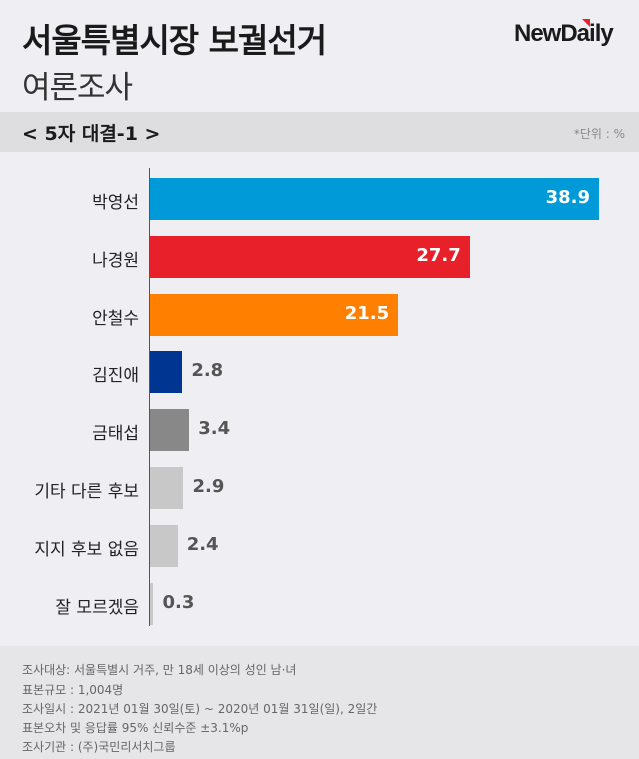  Describe the element at coordinates (207, 371) in the screenshot. I see `value-label: 2.8` at that location.